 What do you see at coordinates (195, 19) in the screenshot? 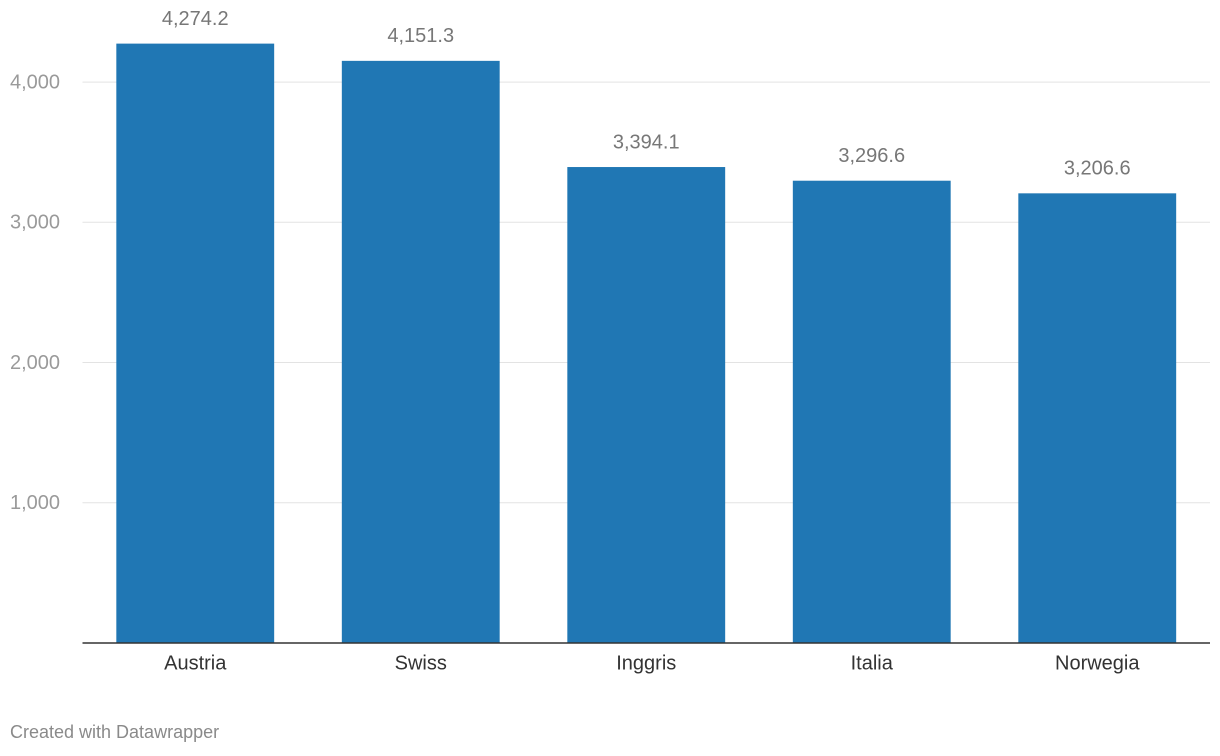
I see `value-label: 4,274.2` at bounding box center [195, 19].